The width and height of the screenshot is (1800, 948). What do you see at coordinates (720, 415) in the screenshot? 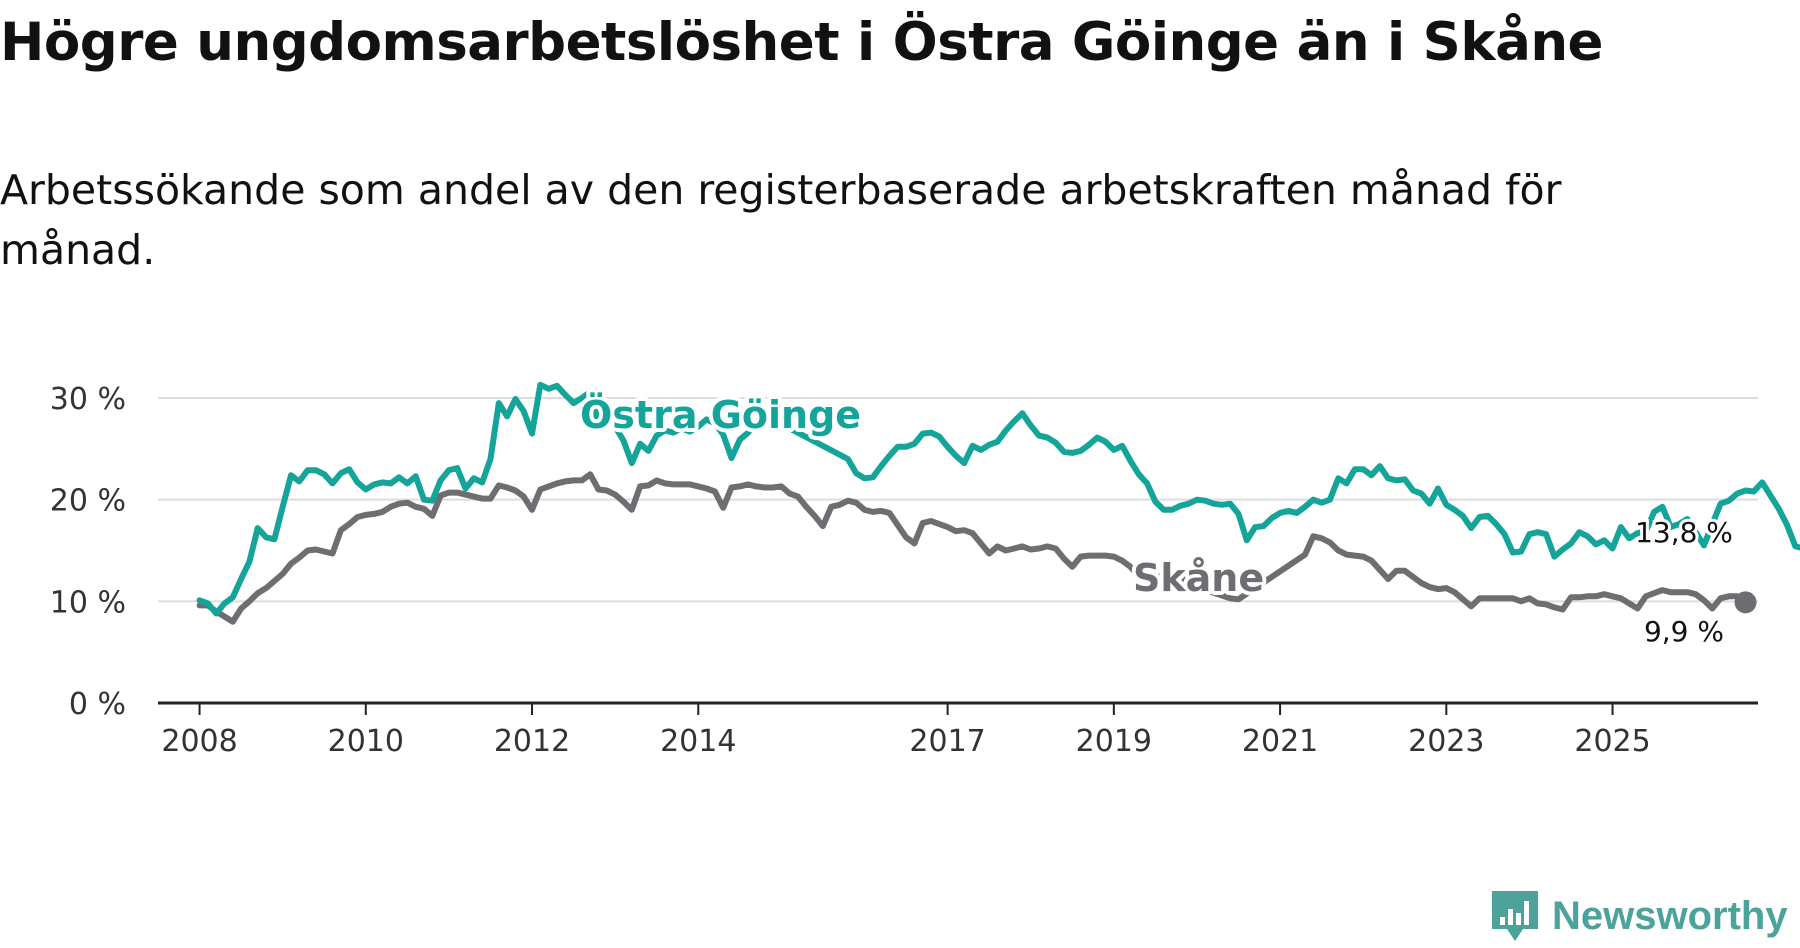
I see `series-label-ostra-goinge: Östra Göinge` at bounding box center [720, 415].